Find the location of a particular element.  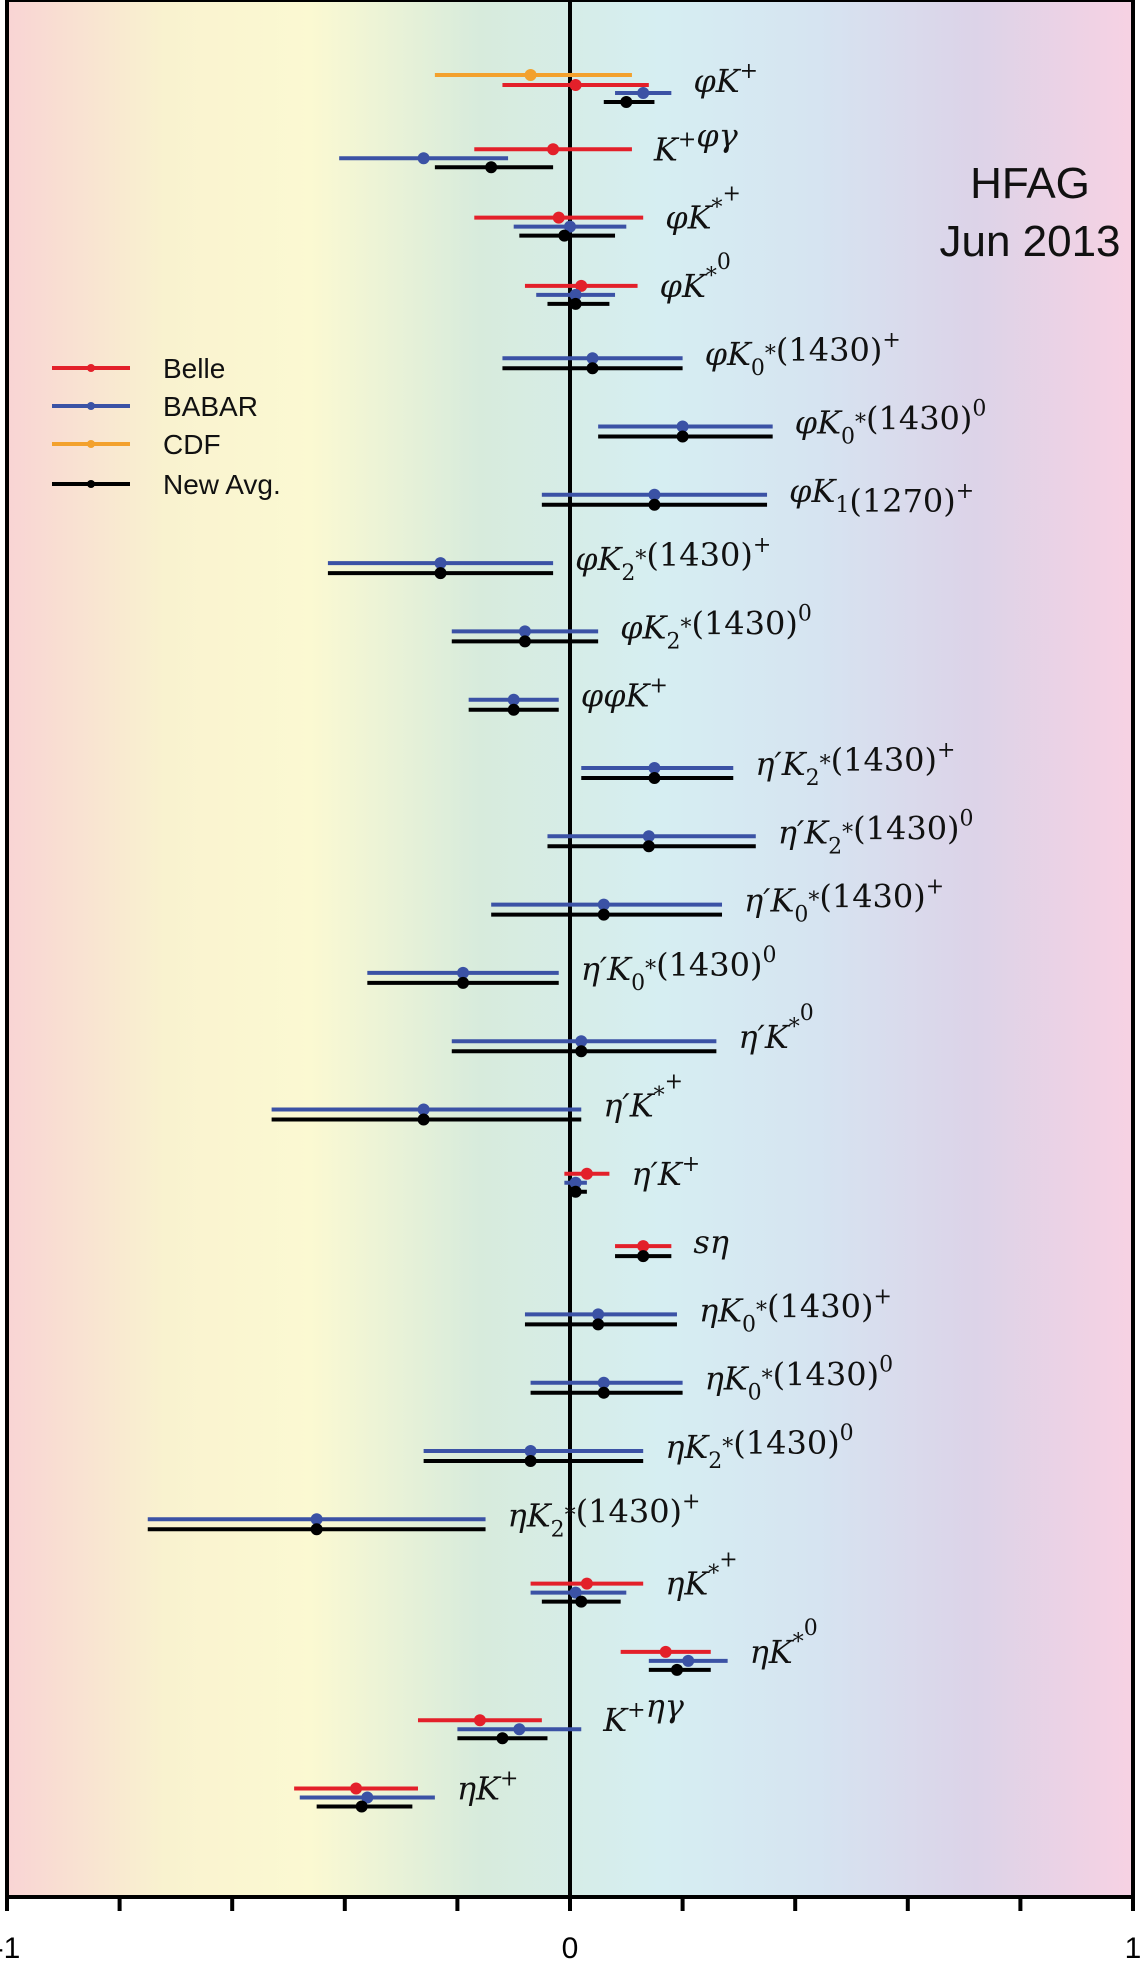

decay-label-24: K+ηγ is located at coordinates (643, 1713).